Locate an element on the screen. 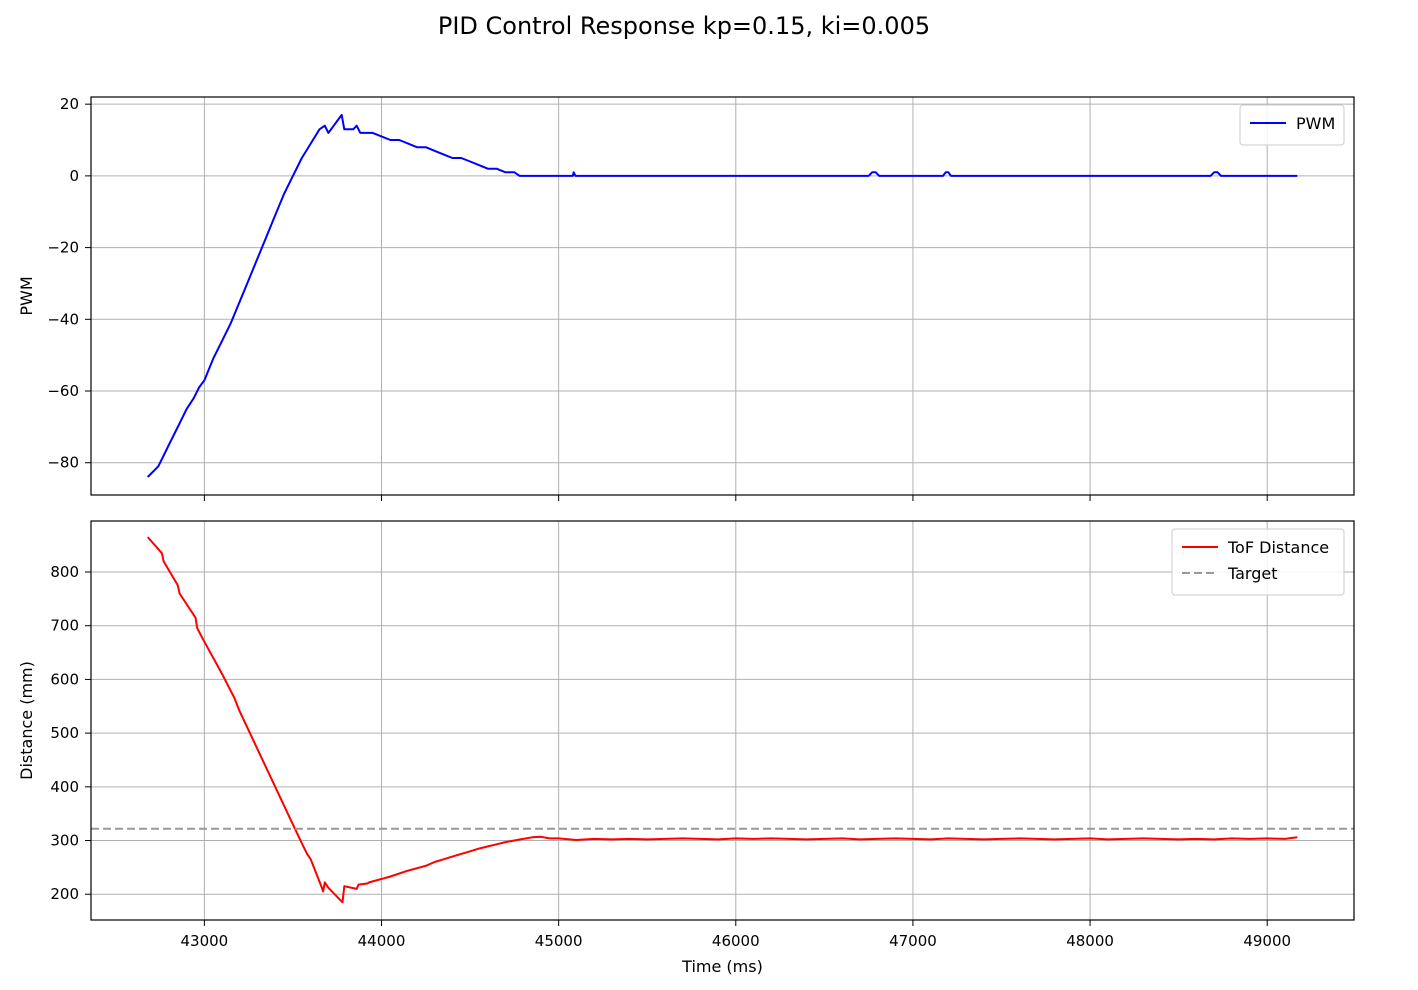 Image resolution: width=1418 pixels, height=990 pixels. x-tick-label: 48000 is located at coordinates (1090, 941).